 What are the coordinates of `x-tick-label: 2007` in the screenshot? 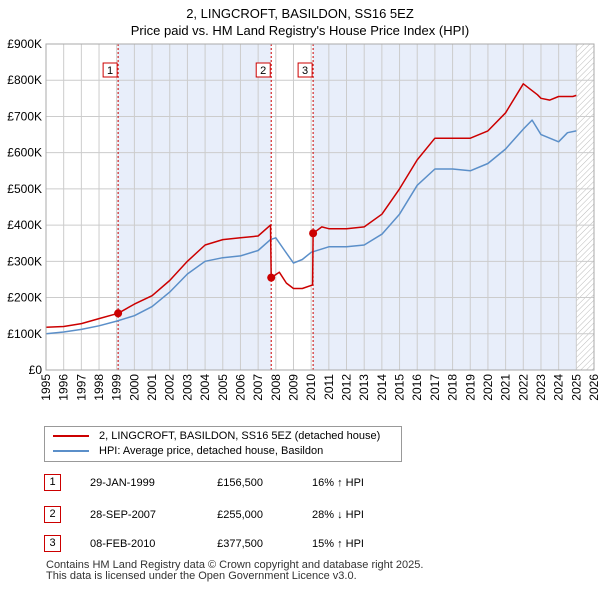 It's located at (258, 387).